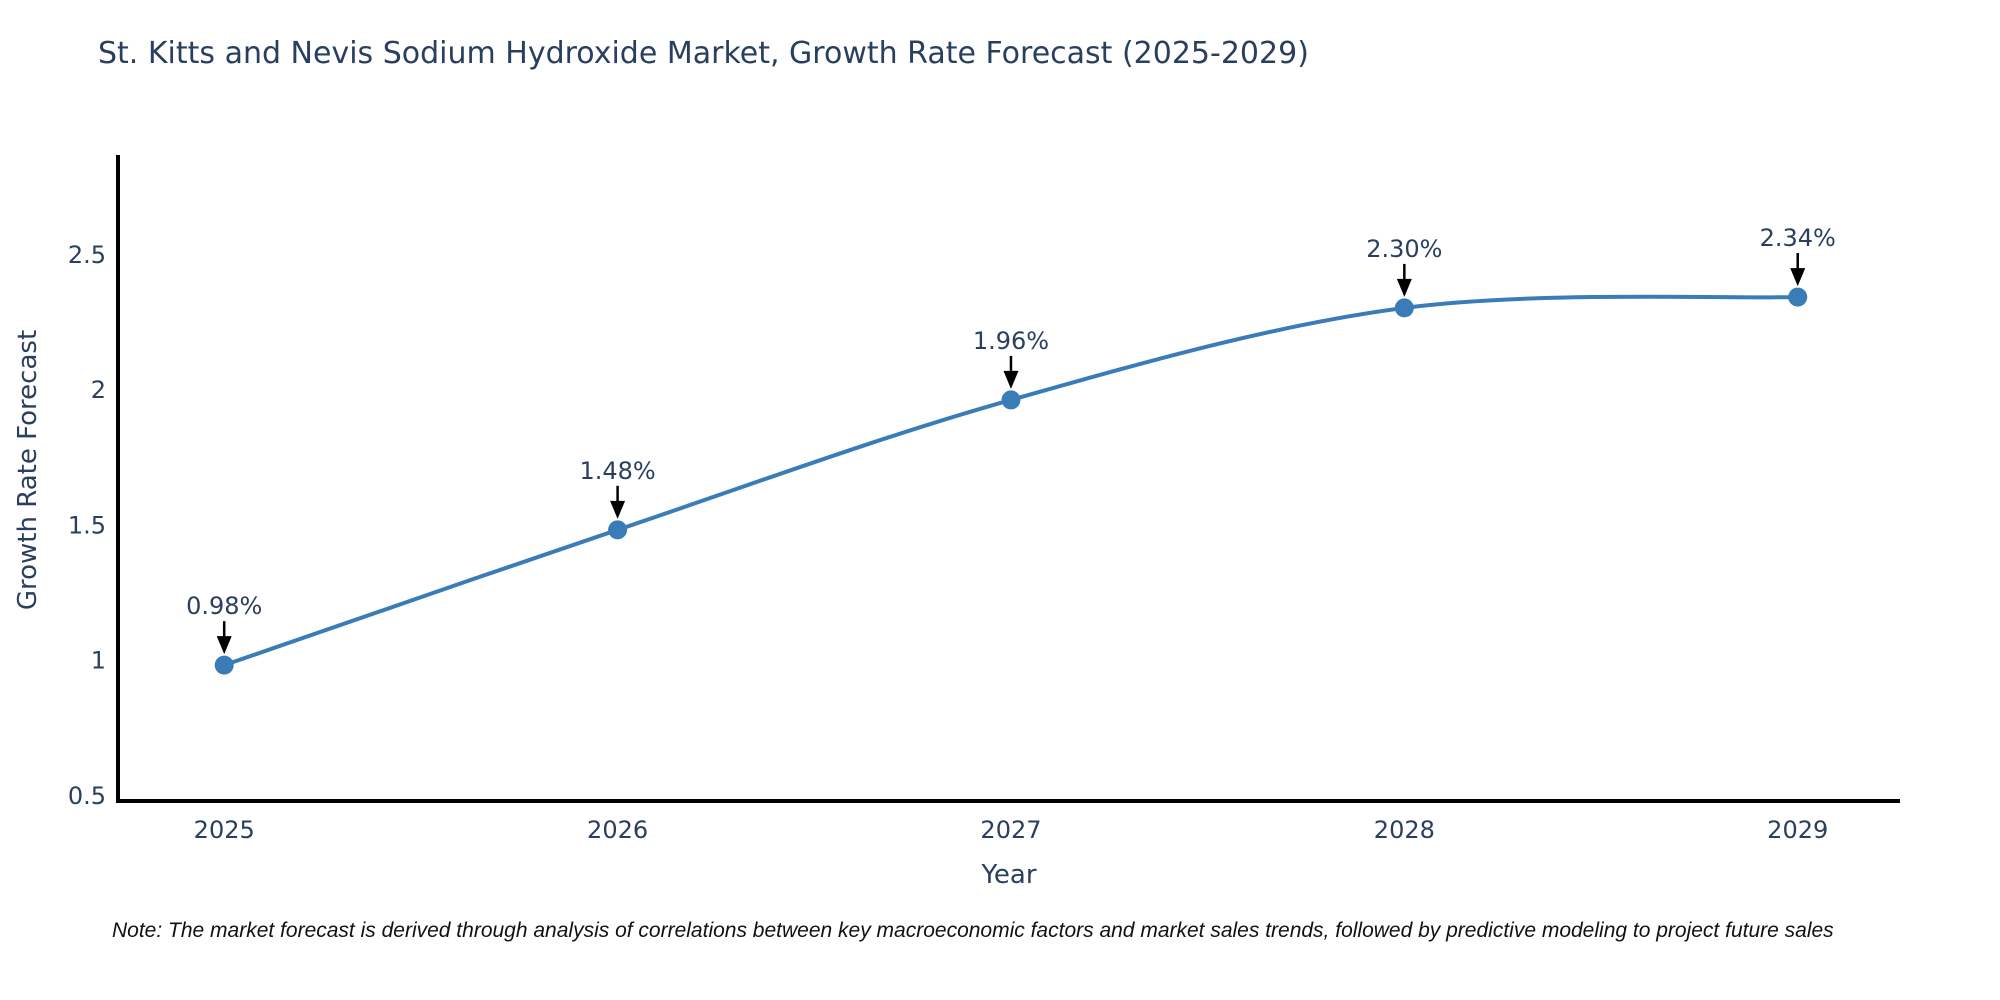  I want to click on annotation-label: 1.48%, so click(617, 471).